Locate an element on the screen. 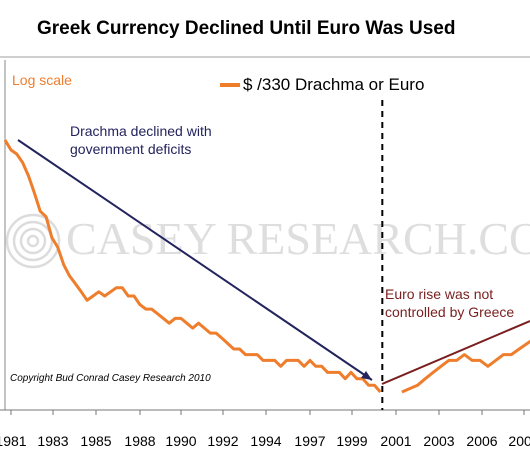 The image size is (530, 472). watermark-logo is located at coordinates (33, 241).